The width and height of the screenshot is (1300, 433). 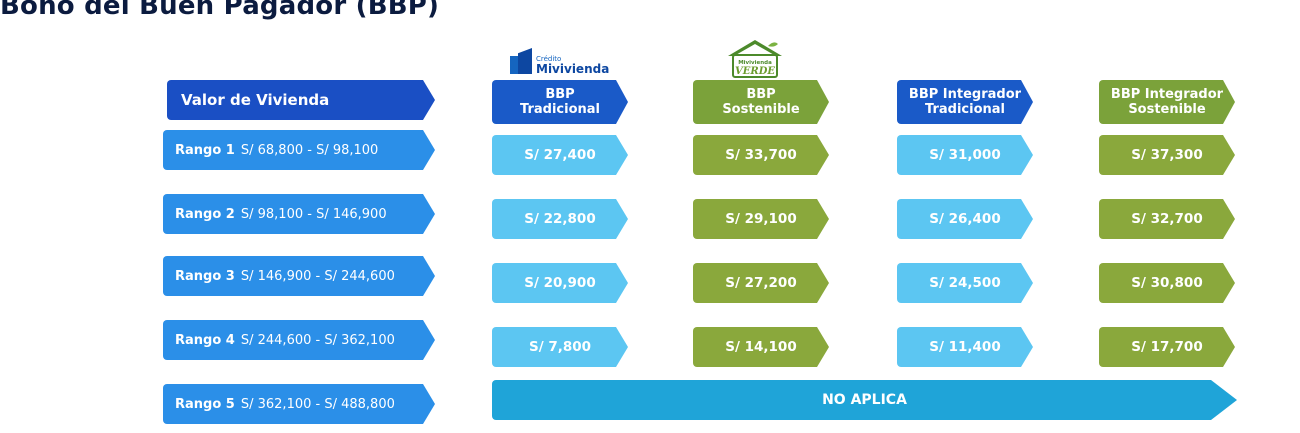 I want to click on header-bbp-integrador-sostenible: BBP Integrador Sostenible, so click(x=1167, y=102).